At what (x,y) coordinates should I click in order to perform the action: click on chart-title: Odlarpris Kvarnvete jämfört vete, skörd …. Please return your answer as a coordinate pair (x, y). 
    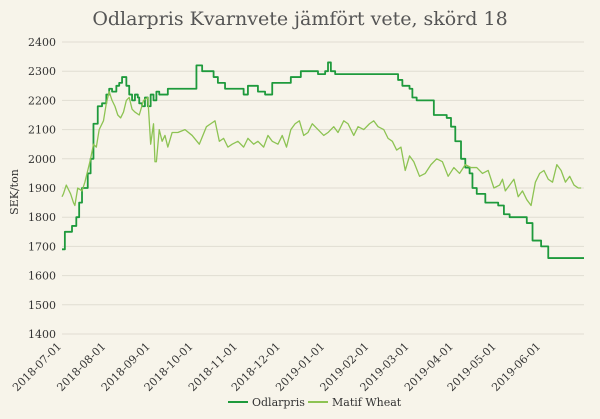
    Looking at the image, I should click on (299, 19).